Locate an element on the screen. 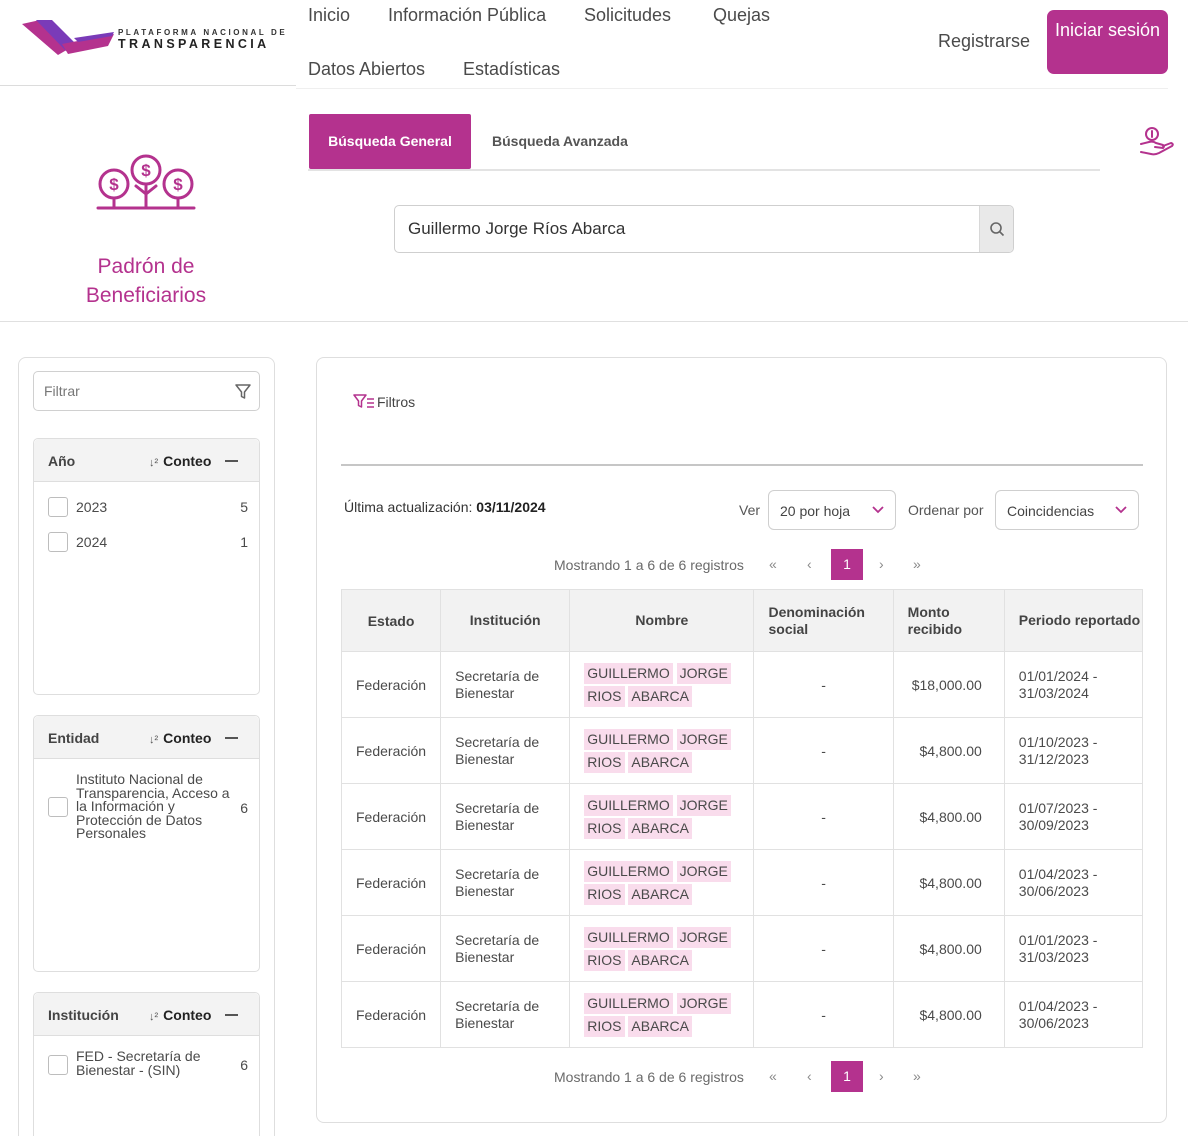  filter-list-icon is located at coordinates (363, 401).